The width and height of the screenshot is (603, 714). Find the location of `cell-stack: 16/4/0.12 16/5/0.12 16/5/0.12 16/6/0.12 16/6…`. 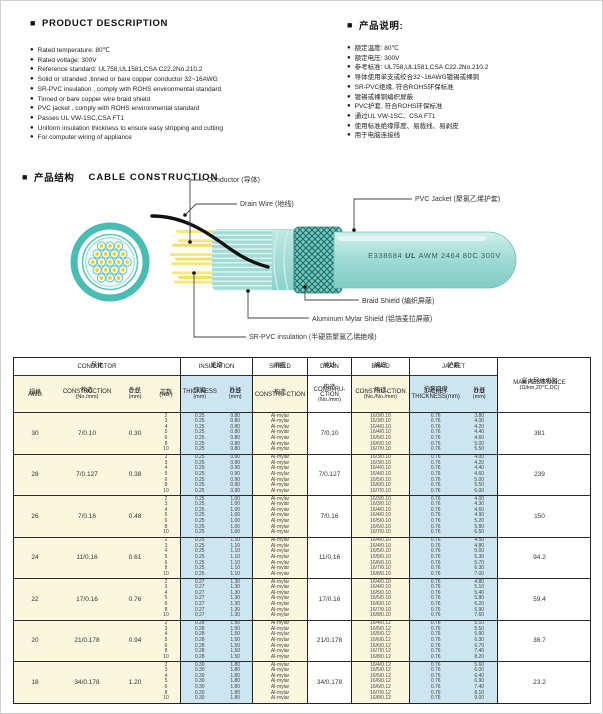

cell-stack: 16/4/0.12 16/5/0.12 16/5/0.12 16/6/0.12 16/6… is located at coordinates (380, 640).